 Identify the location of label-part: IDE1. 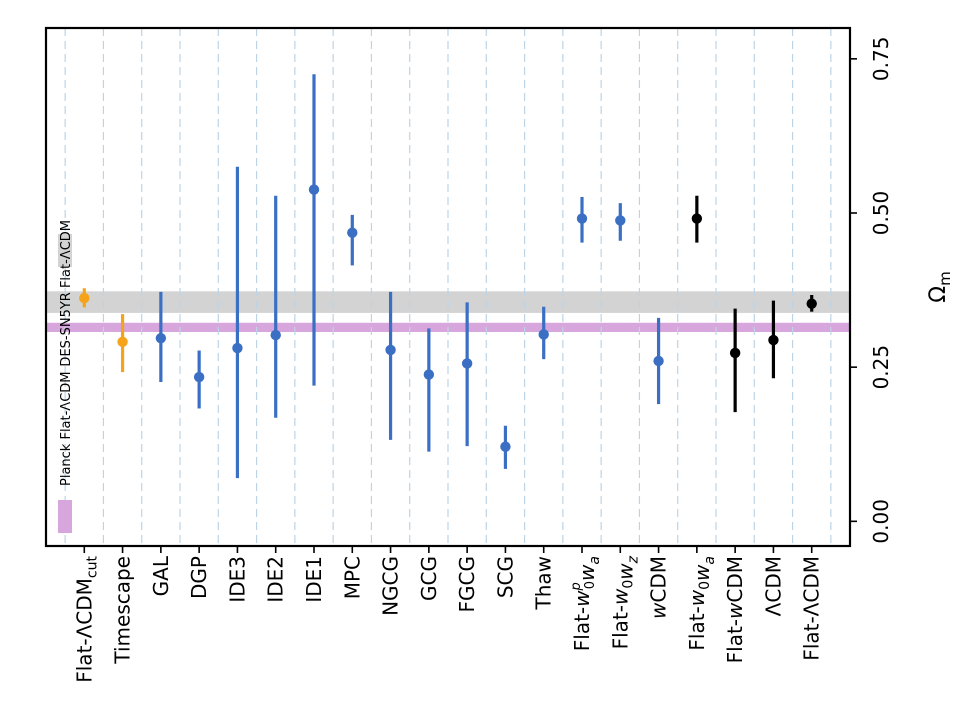
(314, 579).